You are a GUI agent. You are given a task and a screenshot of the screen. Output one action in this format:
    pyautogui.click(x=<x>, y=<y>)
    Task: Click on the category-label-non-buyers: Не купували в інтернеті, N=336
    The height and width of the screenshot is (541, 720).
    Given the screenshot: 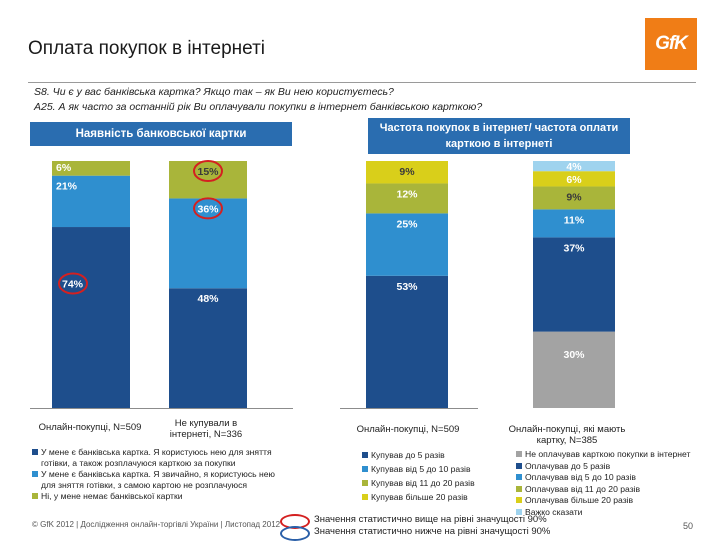 What is the action you would take?
    pyautogui.click(x=206, y=429)
    